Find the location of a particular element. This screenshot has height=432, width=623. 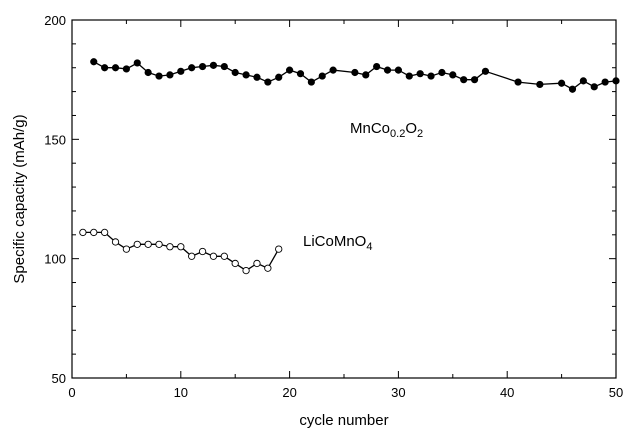

series-label-mnco-base: MnCo is located at coordinates (370, 128).